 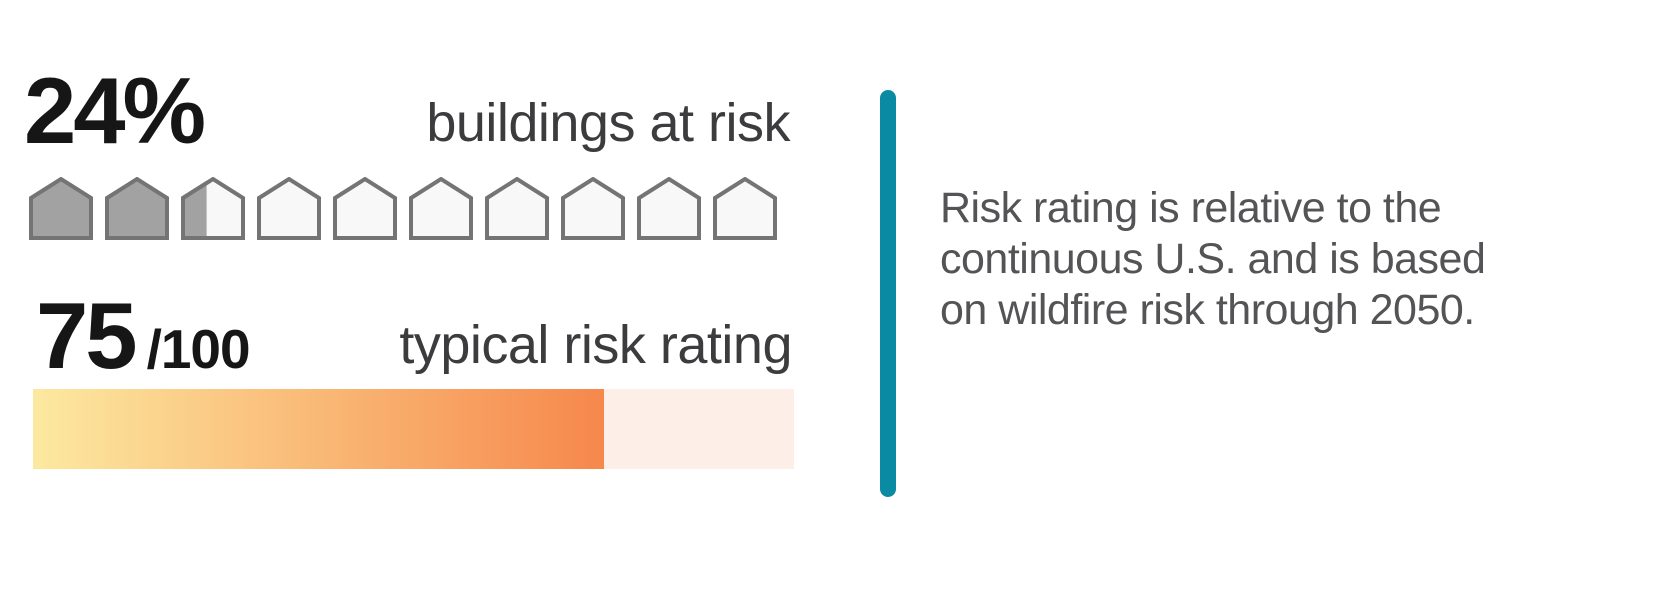 What do you see at coordinates (87, 335) in the screenshot?
I see `risk-rating-number: 75` at bounding box center [87, 335].